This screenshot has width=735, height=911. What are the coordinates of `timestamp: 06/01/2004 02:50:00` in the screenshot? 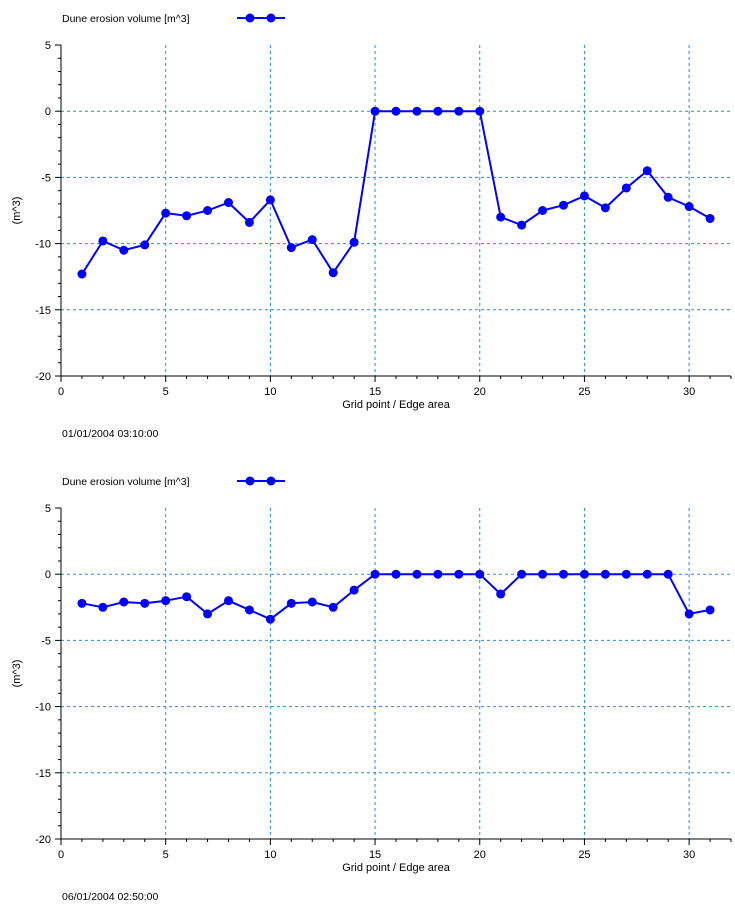 It's located at (110, 897).